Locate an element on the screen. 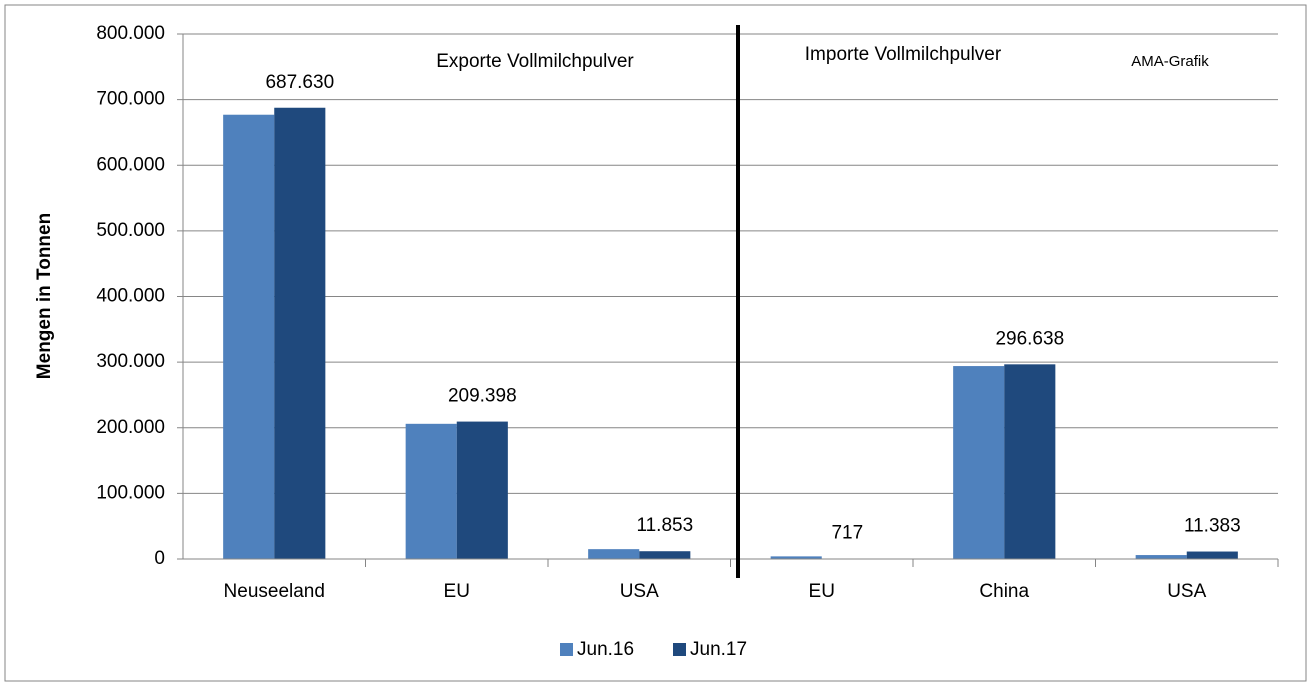  value-label: 687.630 is located at coordinates (299, 82).